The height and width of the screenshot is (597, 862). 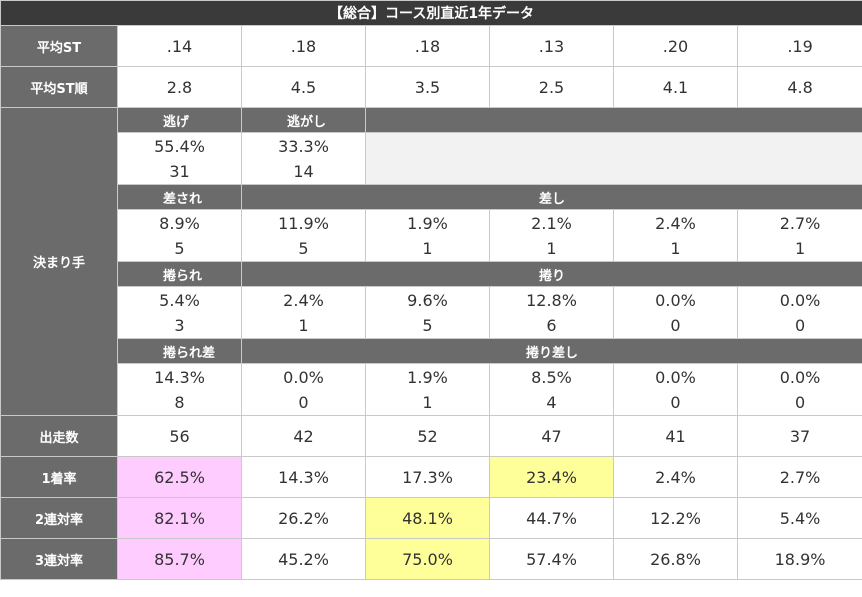 What do you see at coordinates (427, 300) in the screenshot?
I see `makuri-pct: 9.6%` at bounding box center [427, 300].